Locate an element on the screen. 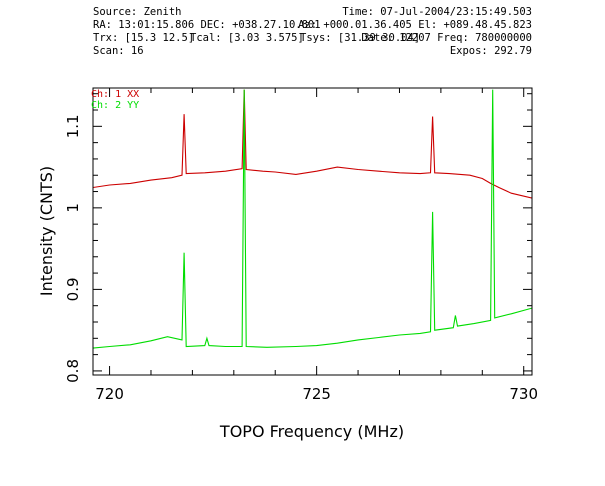 The width and height of the screenshot is (605, 486). header-expos: Expos: 292.79 is located at coordinates (491, 51).